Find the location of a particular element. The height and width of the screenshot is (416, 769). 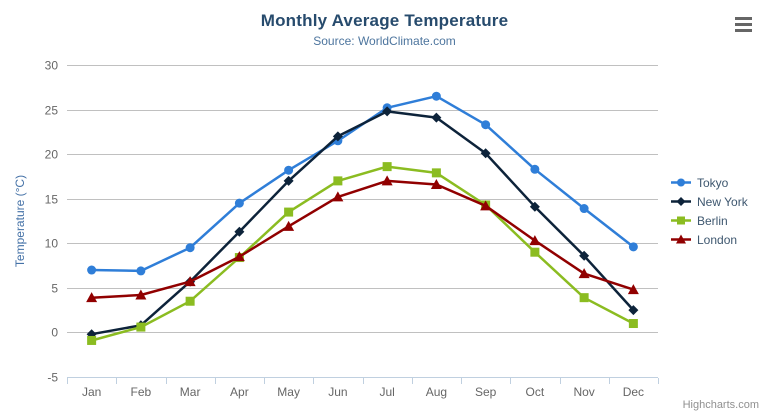

x-axis-tick-label: Mar is located at coordinates (190, 392).